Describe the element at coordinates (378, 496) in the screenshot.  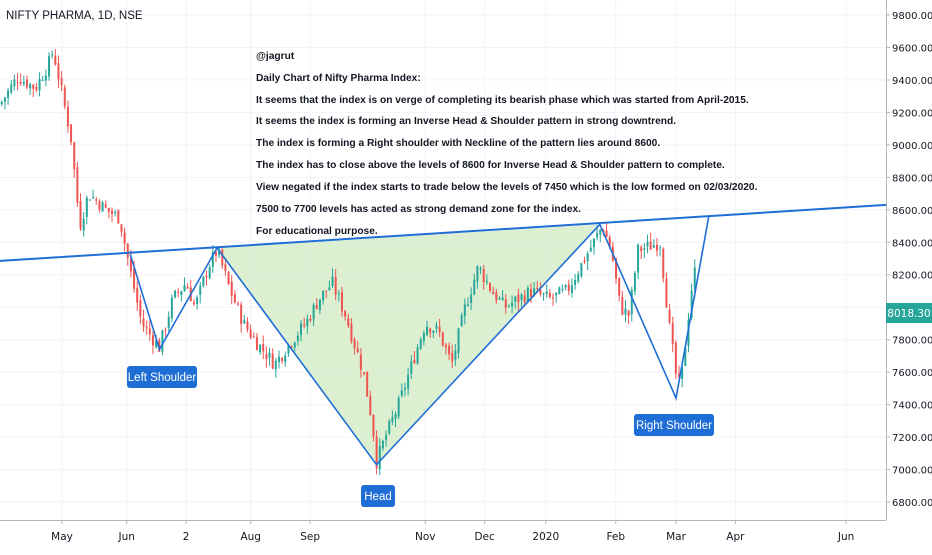
I see `head-label: Head` at that location.